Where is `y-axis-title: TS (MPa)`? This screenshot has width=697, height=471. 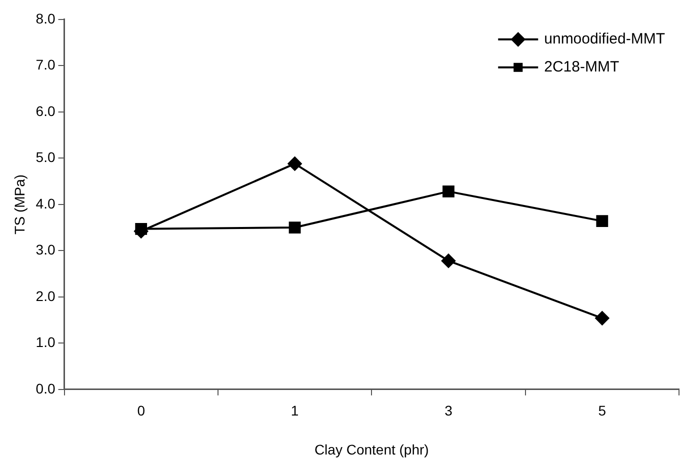 y-axis-title: TS (MPa) is located at coordinates (19, 204).